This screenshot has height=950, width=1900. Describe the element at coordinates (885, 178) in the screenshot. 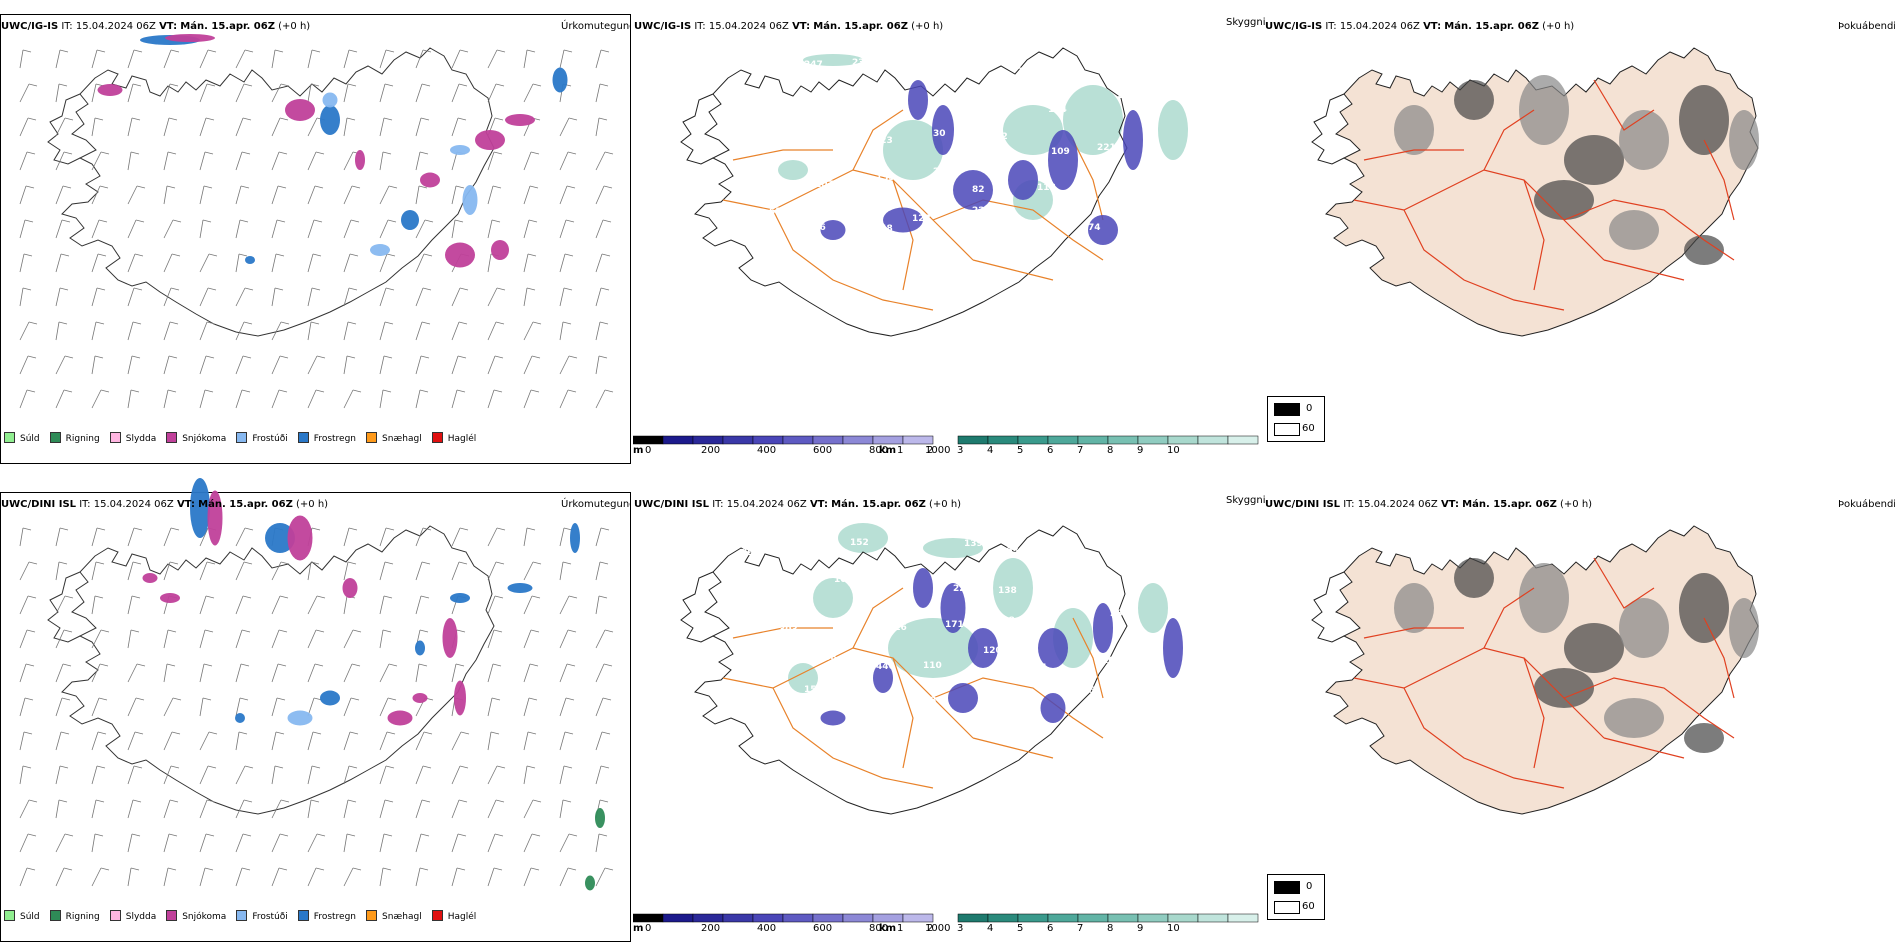

I see `ceiling-value-label: 135` at that location.